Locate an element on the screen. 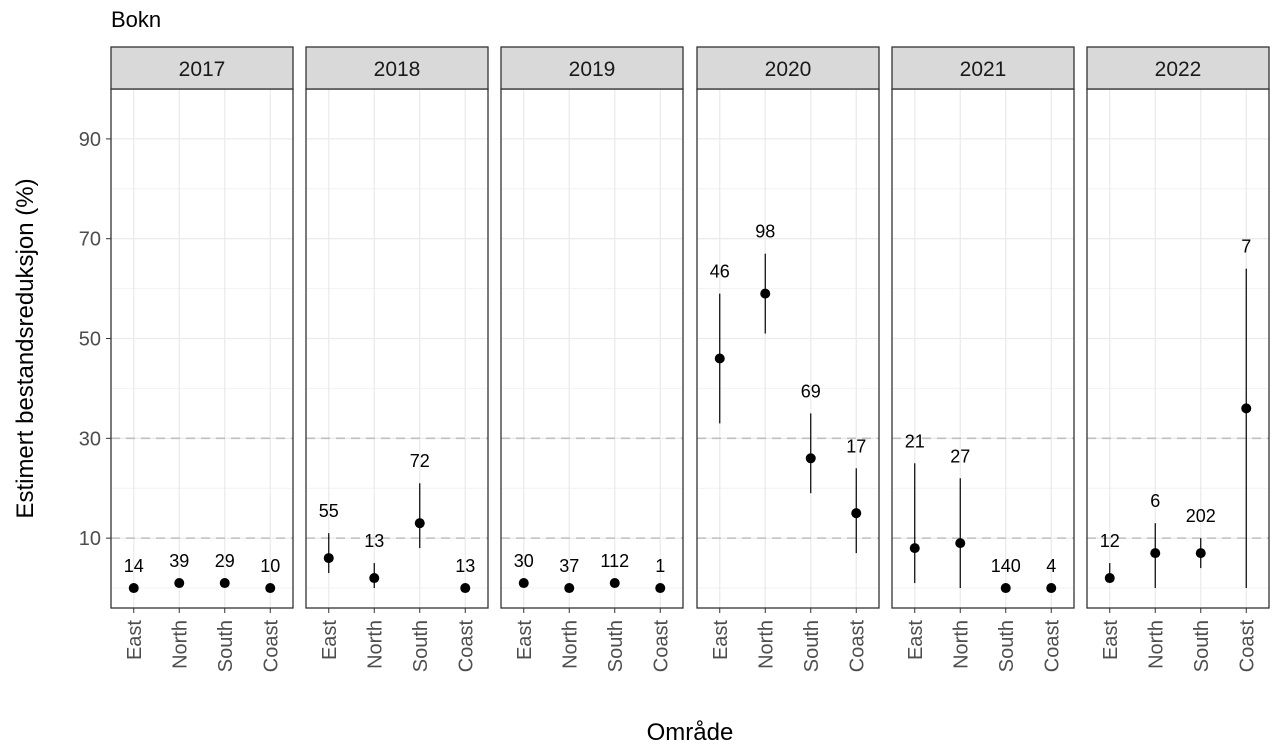 Image resolution: width=1272 pixels, height=747 pixels. y-axis-ticks: 10 30 50 70 90 is located at coordinates (95, 339).